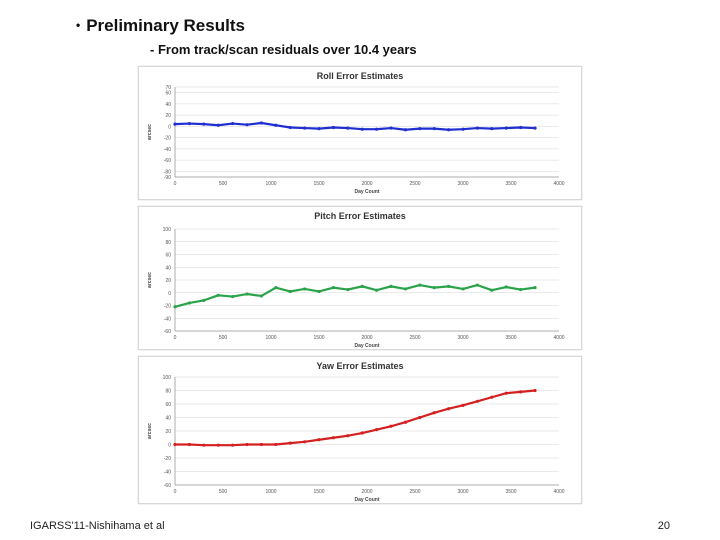 The height and width of the screenshot is (540, 720). I want to click on chart-title: Roll Error Estimates, so click(360, 76).